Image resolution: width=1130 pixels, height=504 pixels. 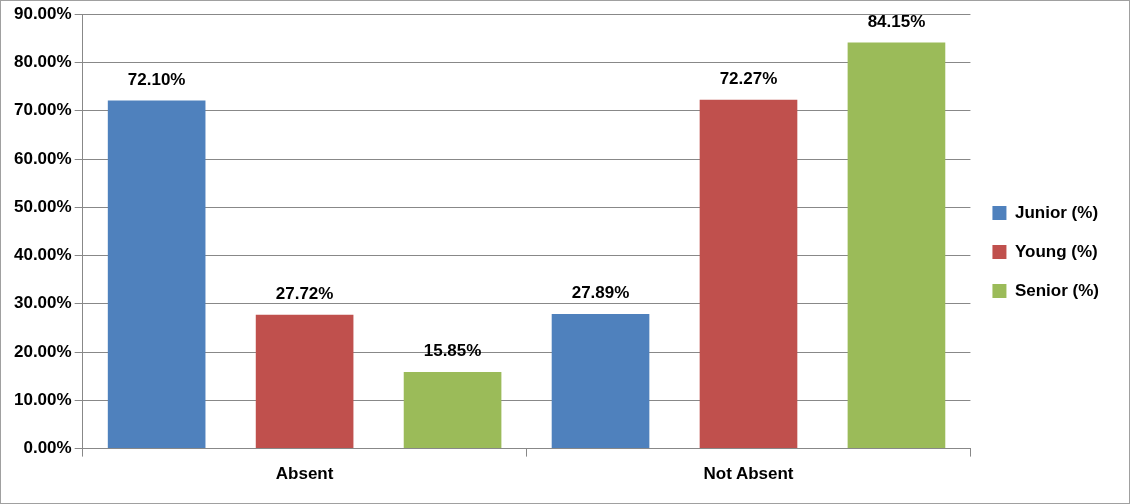 I want to click on x-tick-label: Not Absent, so click(x=748, y=474).